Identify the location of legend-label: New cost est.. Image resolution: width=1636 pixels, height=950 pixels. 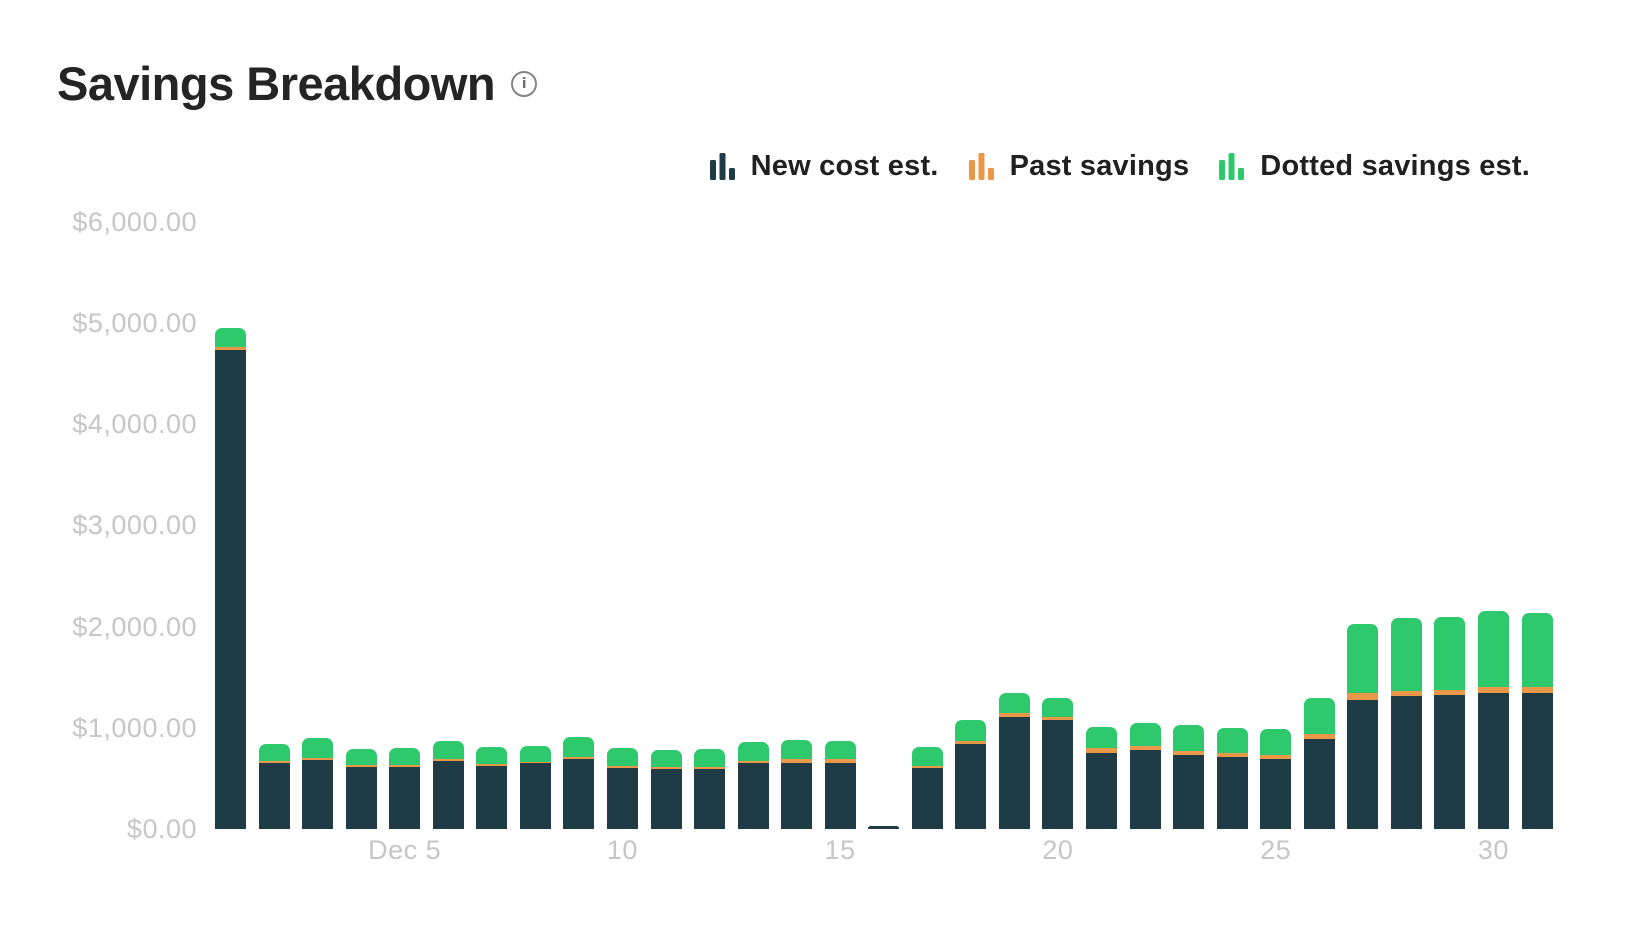
(844, 166).